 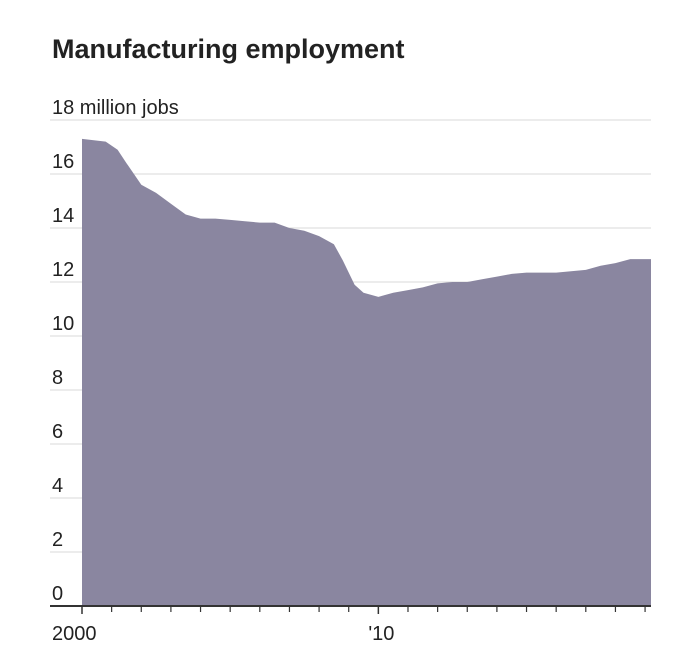 What do you see at coordinates (57, 486) in the screenshot?
I see `y-tick-label: 4` at bounding box center [57, 486].